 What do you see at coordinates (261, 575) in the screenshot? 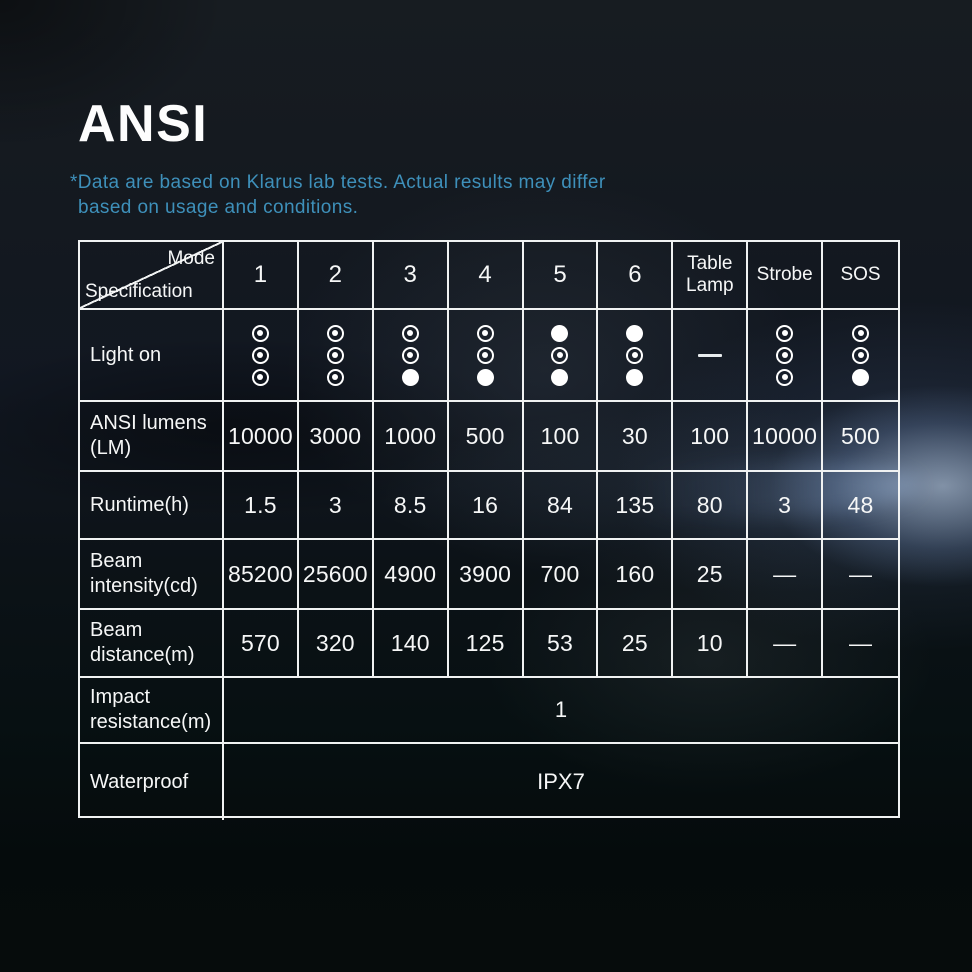
I see `beam-intensity-value: 85200` at bounding box center [261, 575].